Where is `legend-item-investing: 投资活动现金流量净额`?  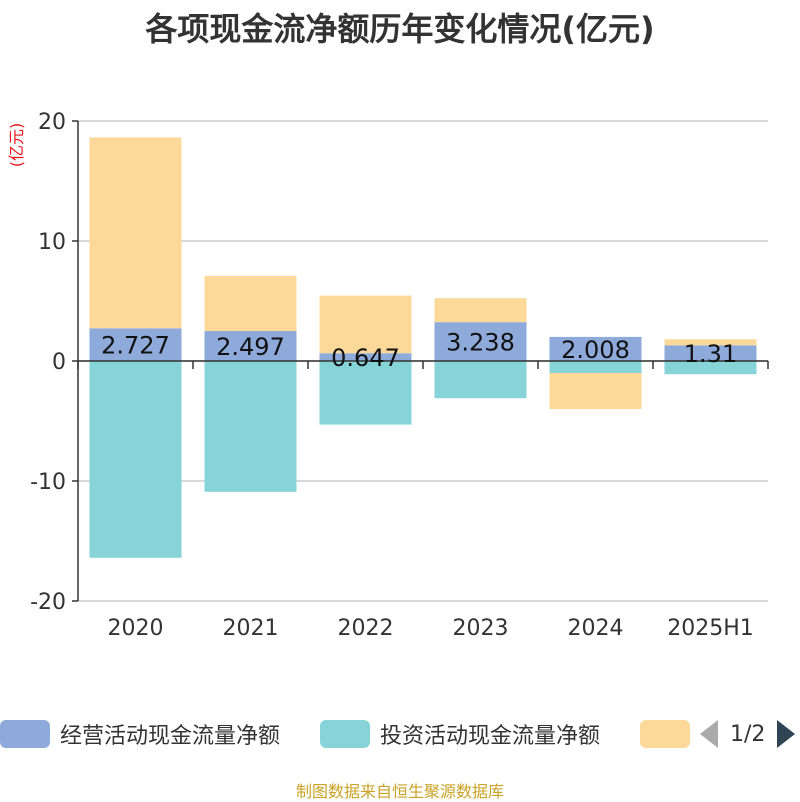
legend-item-investing: 投资活动现金流量净额 is located at coordinates (460, 734).